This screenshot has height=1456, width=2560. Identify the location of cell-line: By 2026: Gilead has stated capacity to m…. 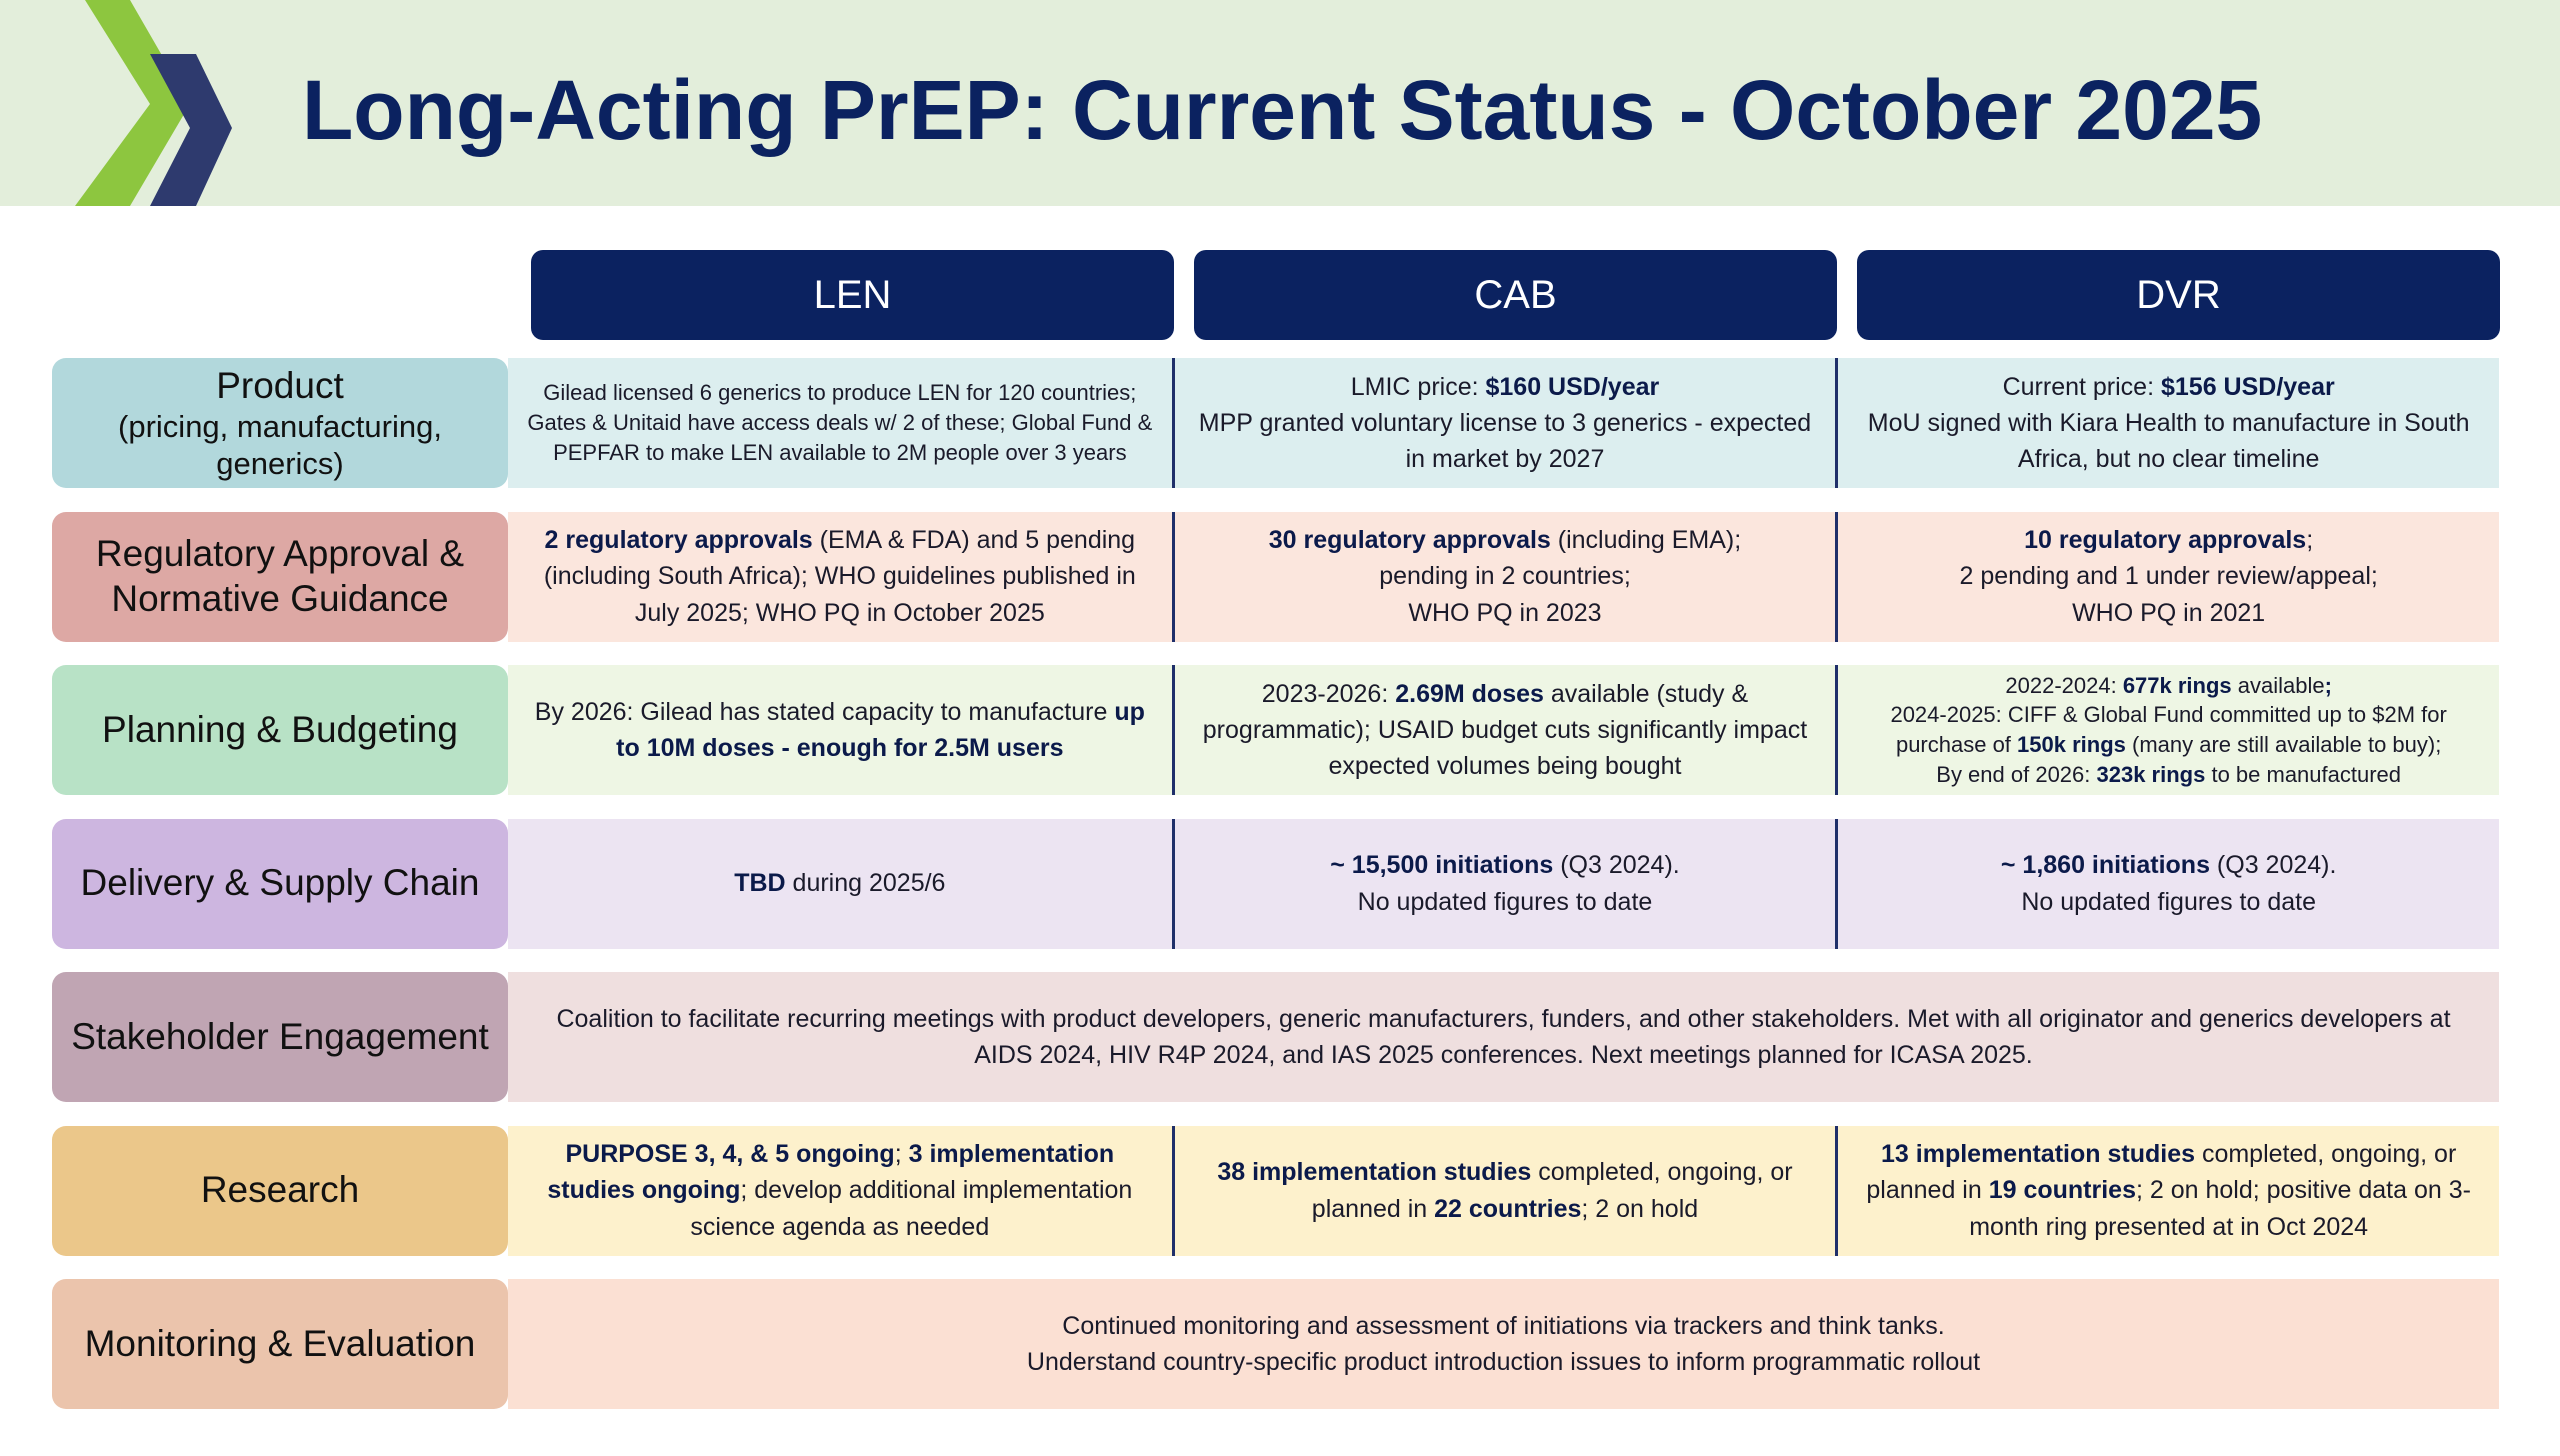
(840, 730).